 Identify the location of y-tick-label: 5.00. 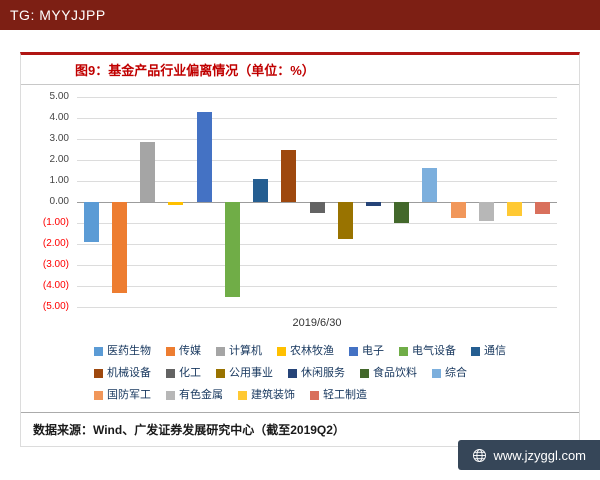
(59, 96).